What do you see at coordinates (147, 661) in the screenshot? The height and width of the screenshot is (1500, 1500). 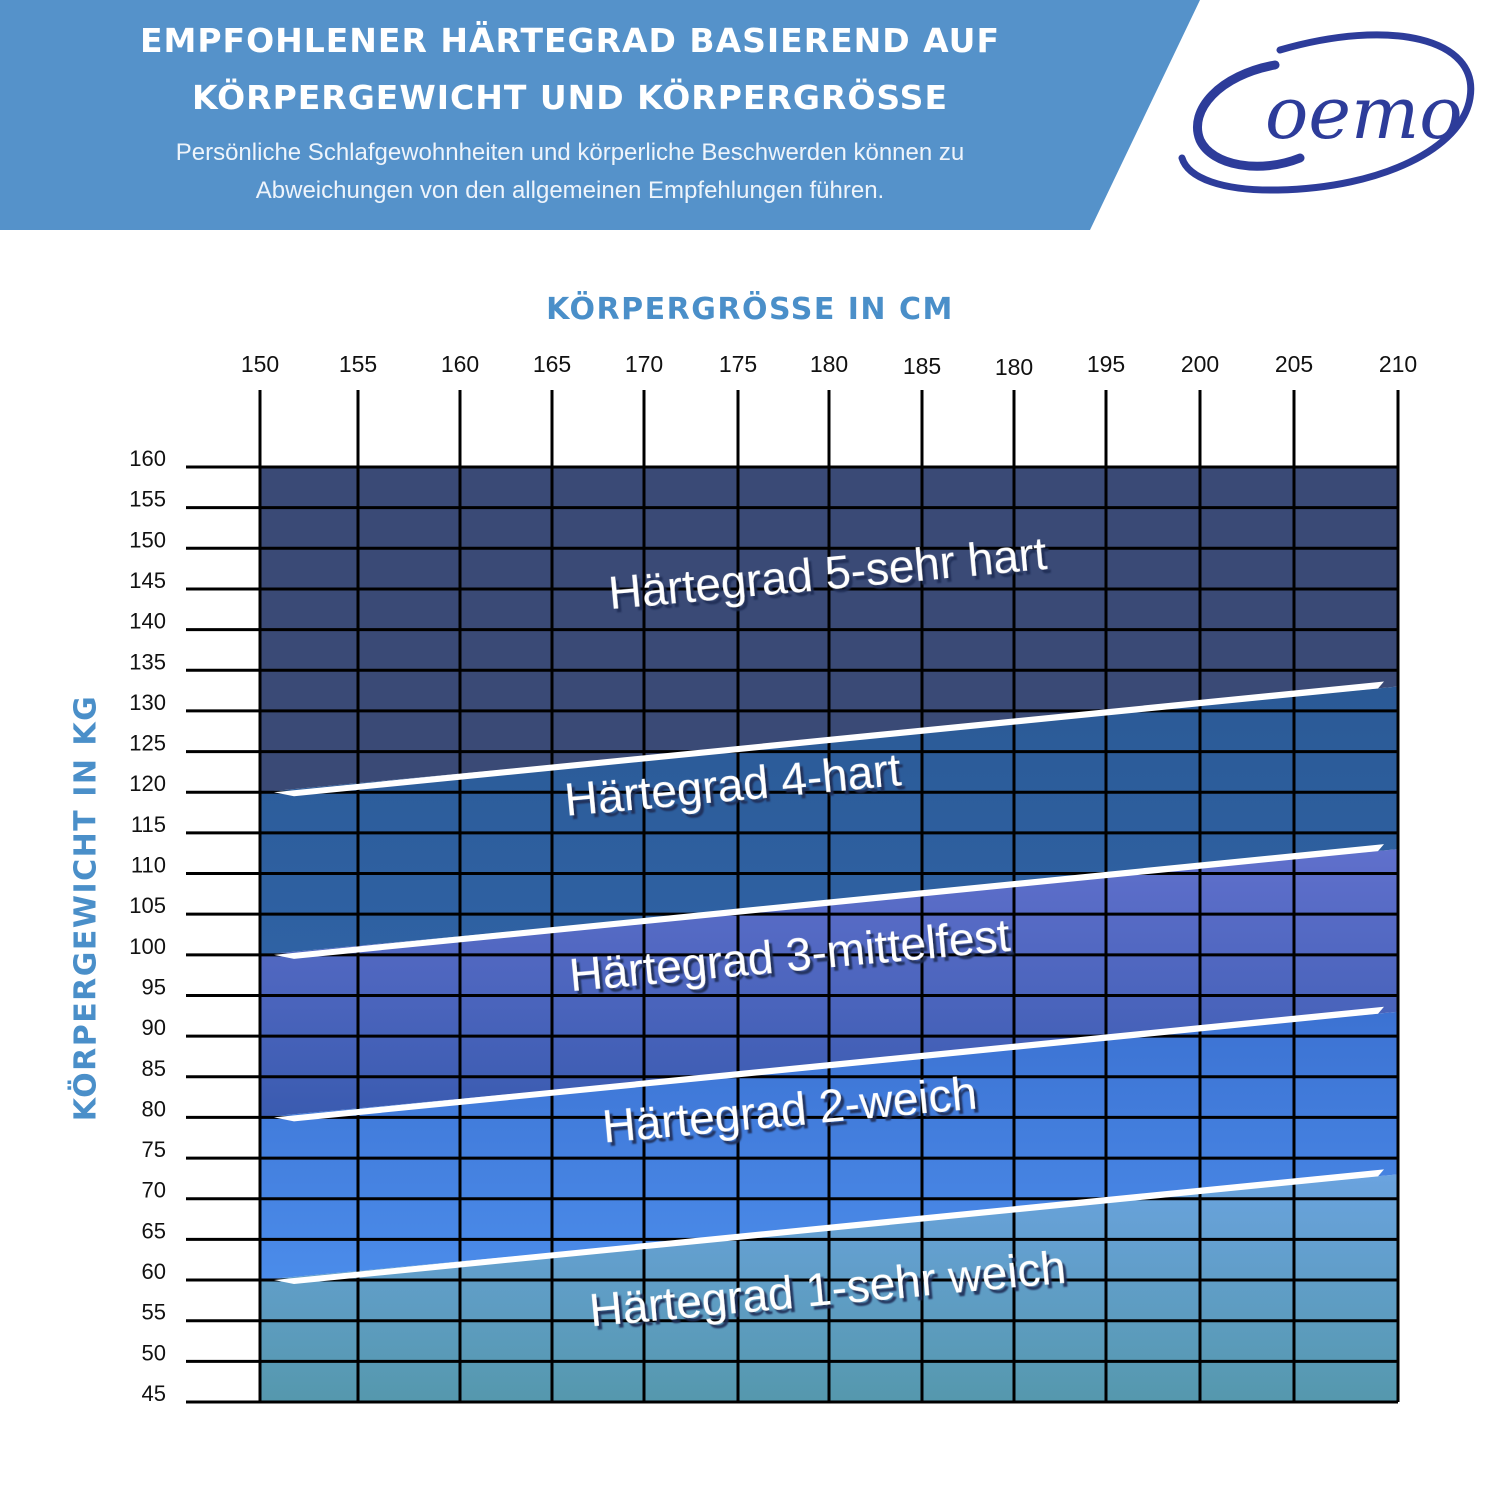 I see `y-tick-label: 135` at bounding box center [147, 661].